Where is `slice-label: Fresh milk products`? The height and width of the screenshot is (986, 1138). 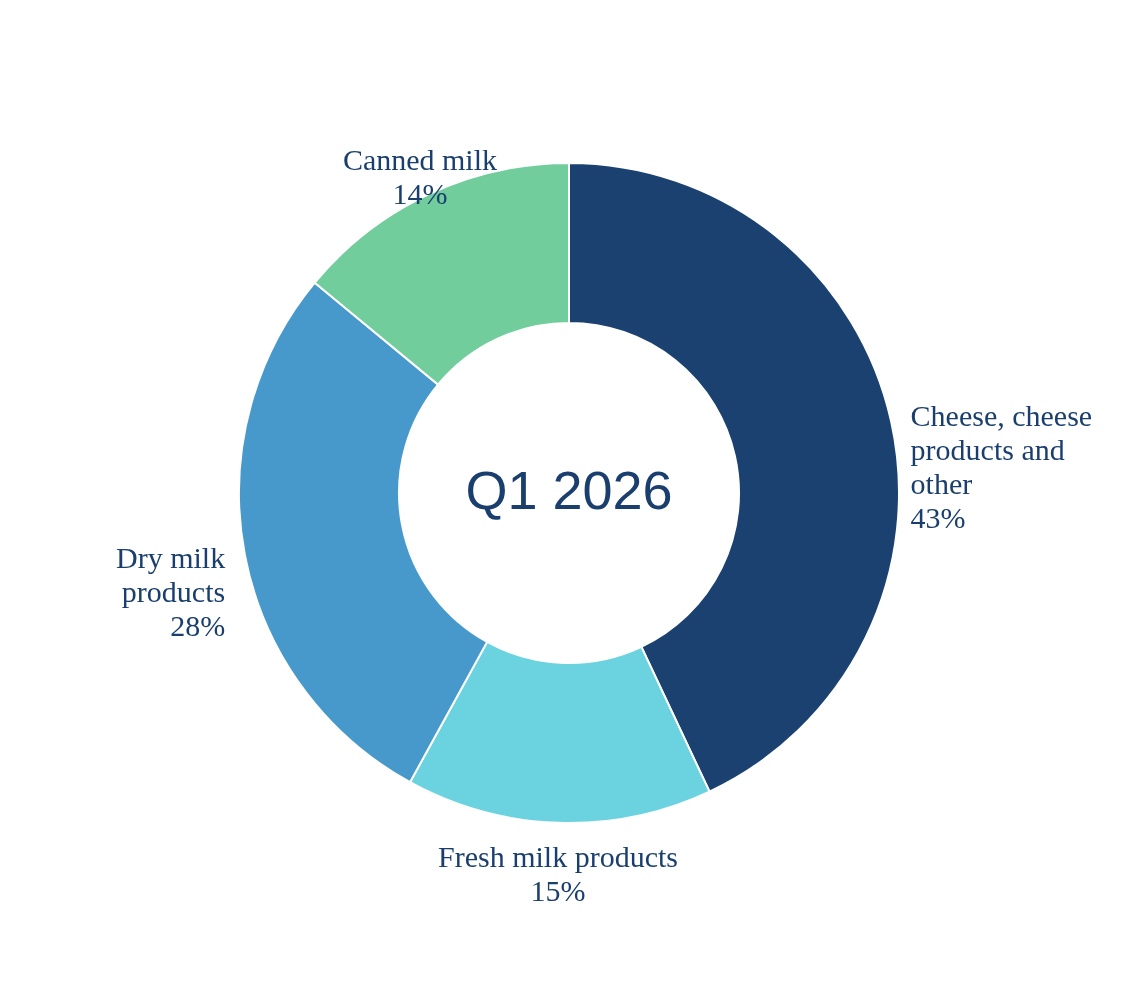 slice-label: Fresh milk products is located at coordinates (558, 856).